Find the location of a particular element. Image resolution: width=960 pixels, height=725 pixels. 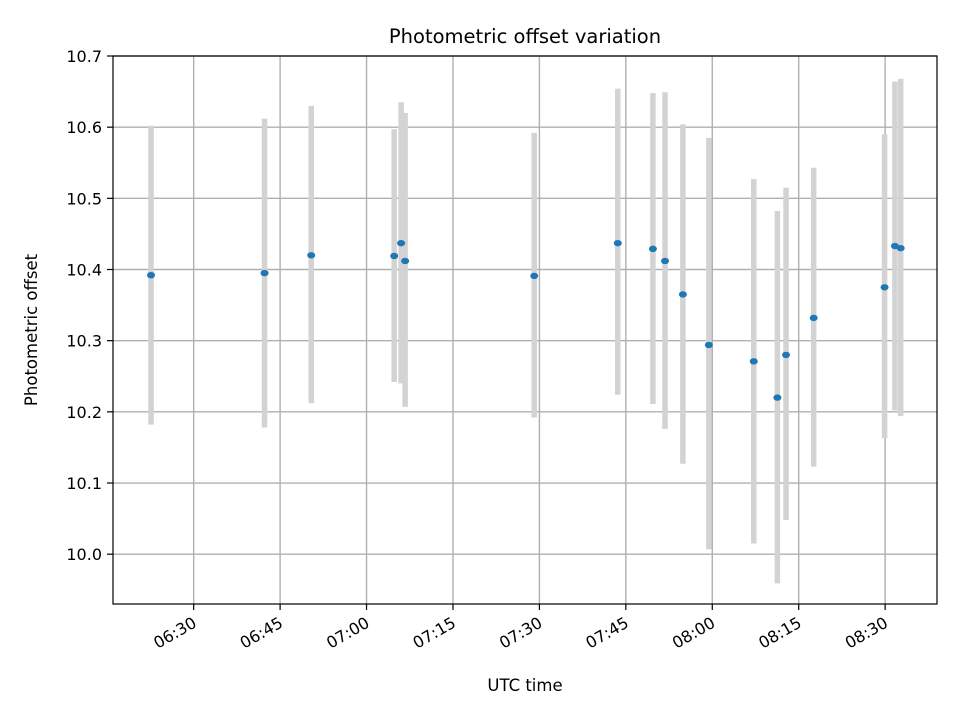

y-tick-label: 10.5 is located at coordinates (84, 198).